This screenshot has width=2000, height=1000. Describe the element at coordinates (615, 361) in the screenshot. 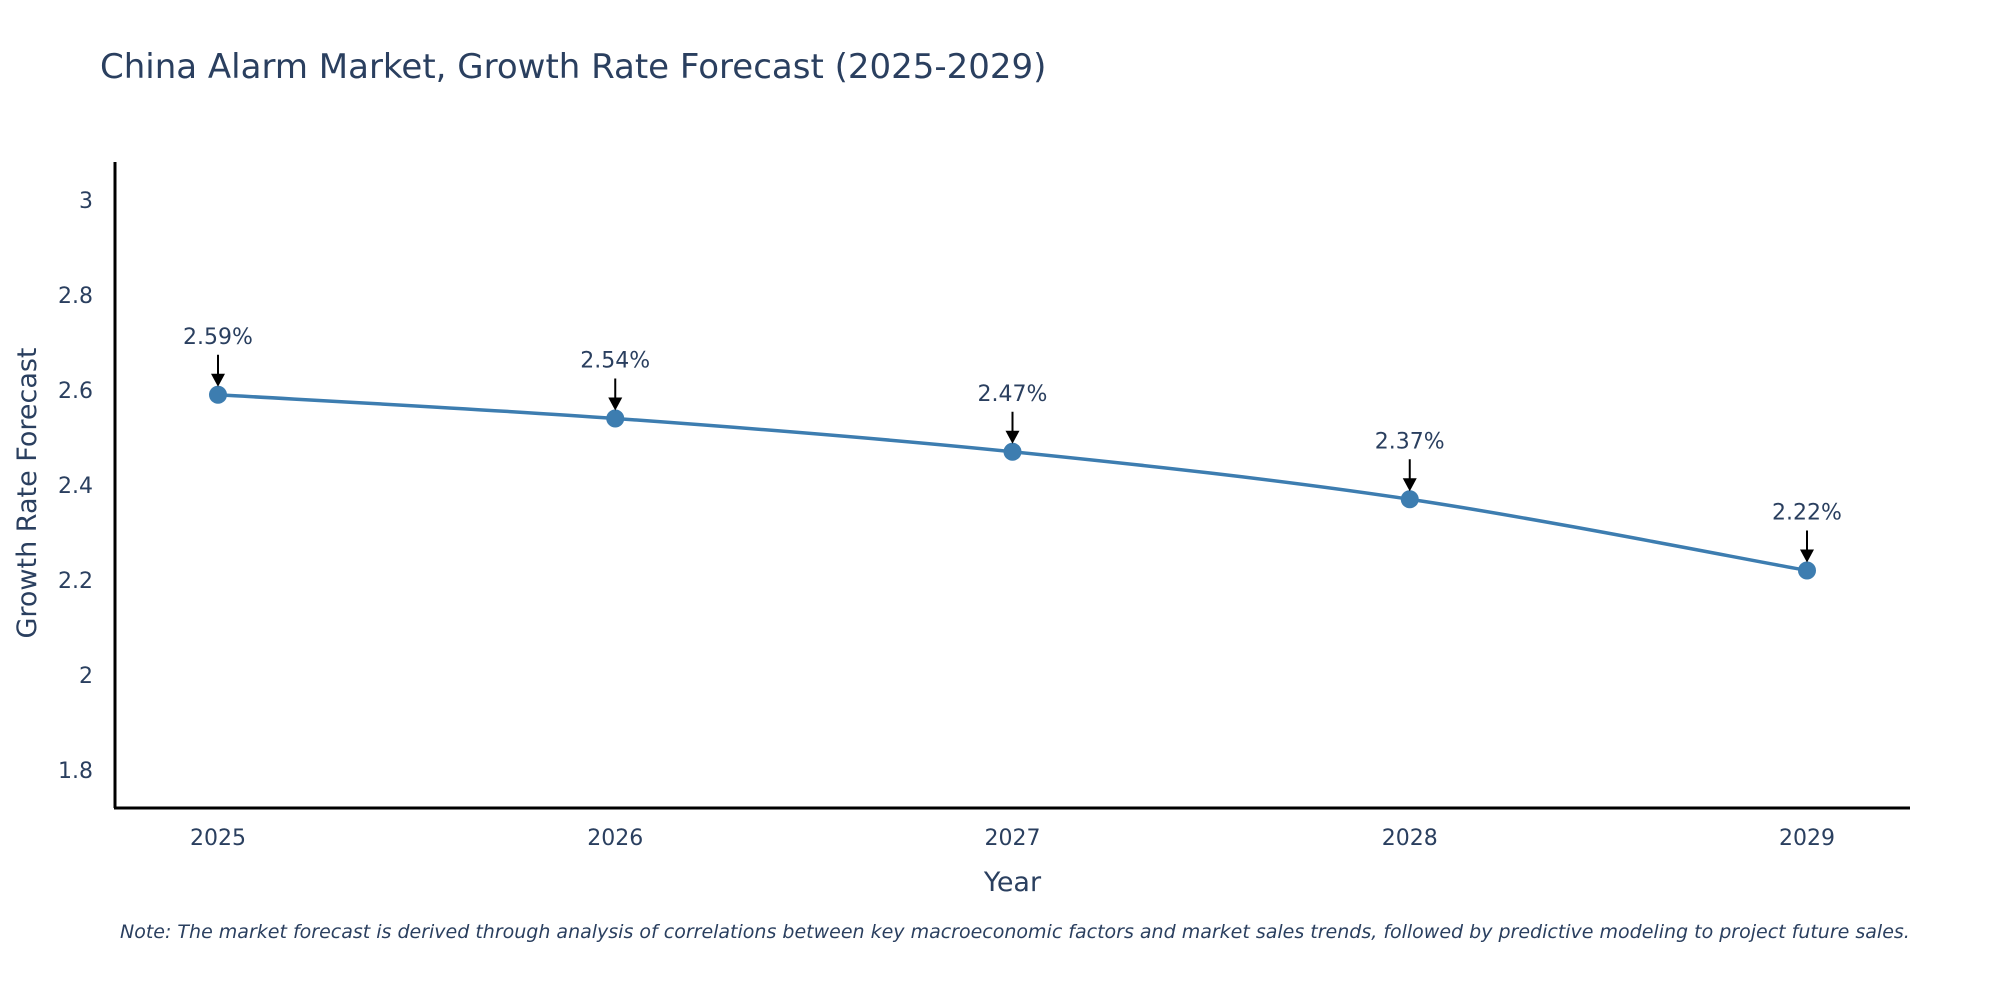

I see `data-label-text: 2.54%` at that location.